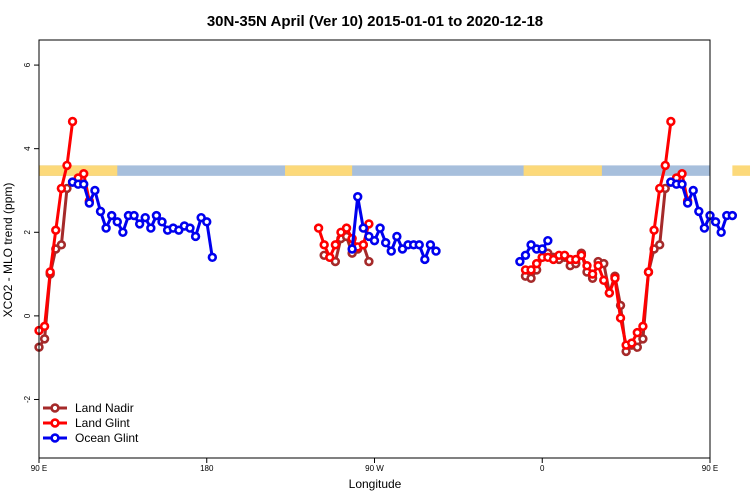 The height and width of the screenshot is (500, 750). Describe the element at coordinates (102, 423) in the screenshot. I see `legend-label: Land Glint` at that location.